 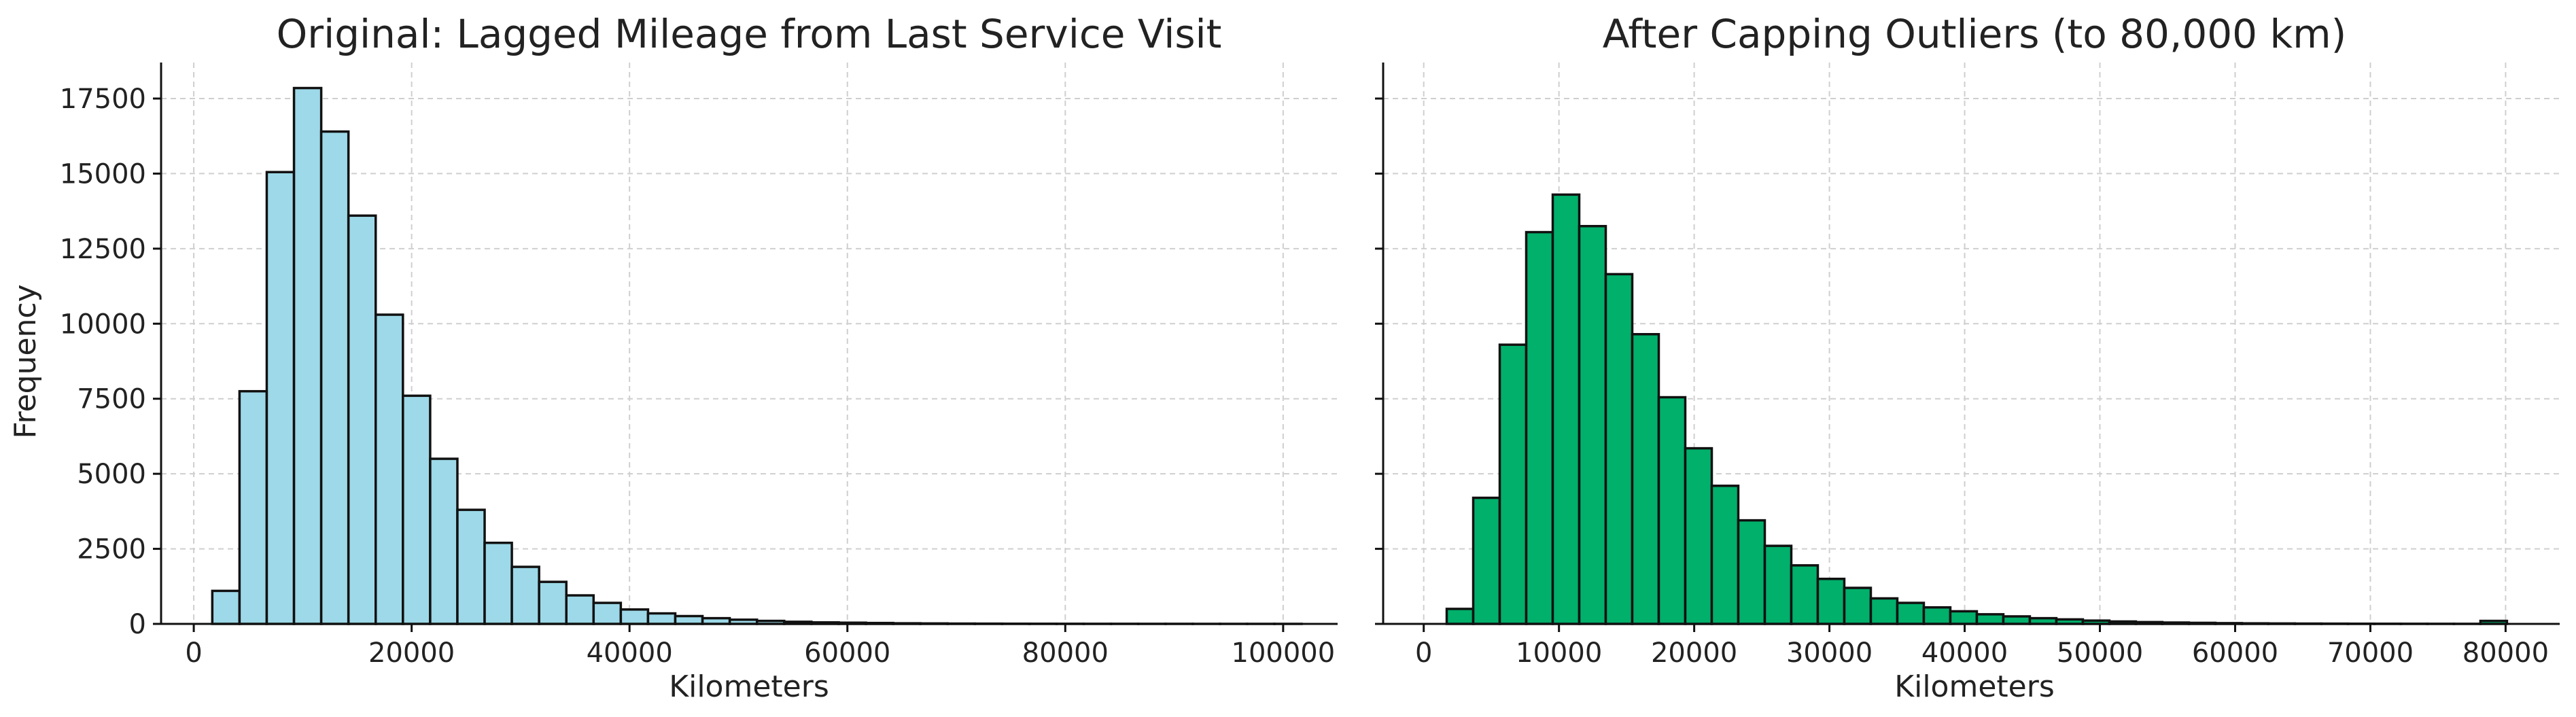 What do you see at coordinates (103, 324) in the screenshot?
I see `y-tick-label: 10000` at bounding box center [103, 324].